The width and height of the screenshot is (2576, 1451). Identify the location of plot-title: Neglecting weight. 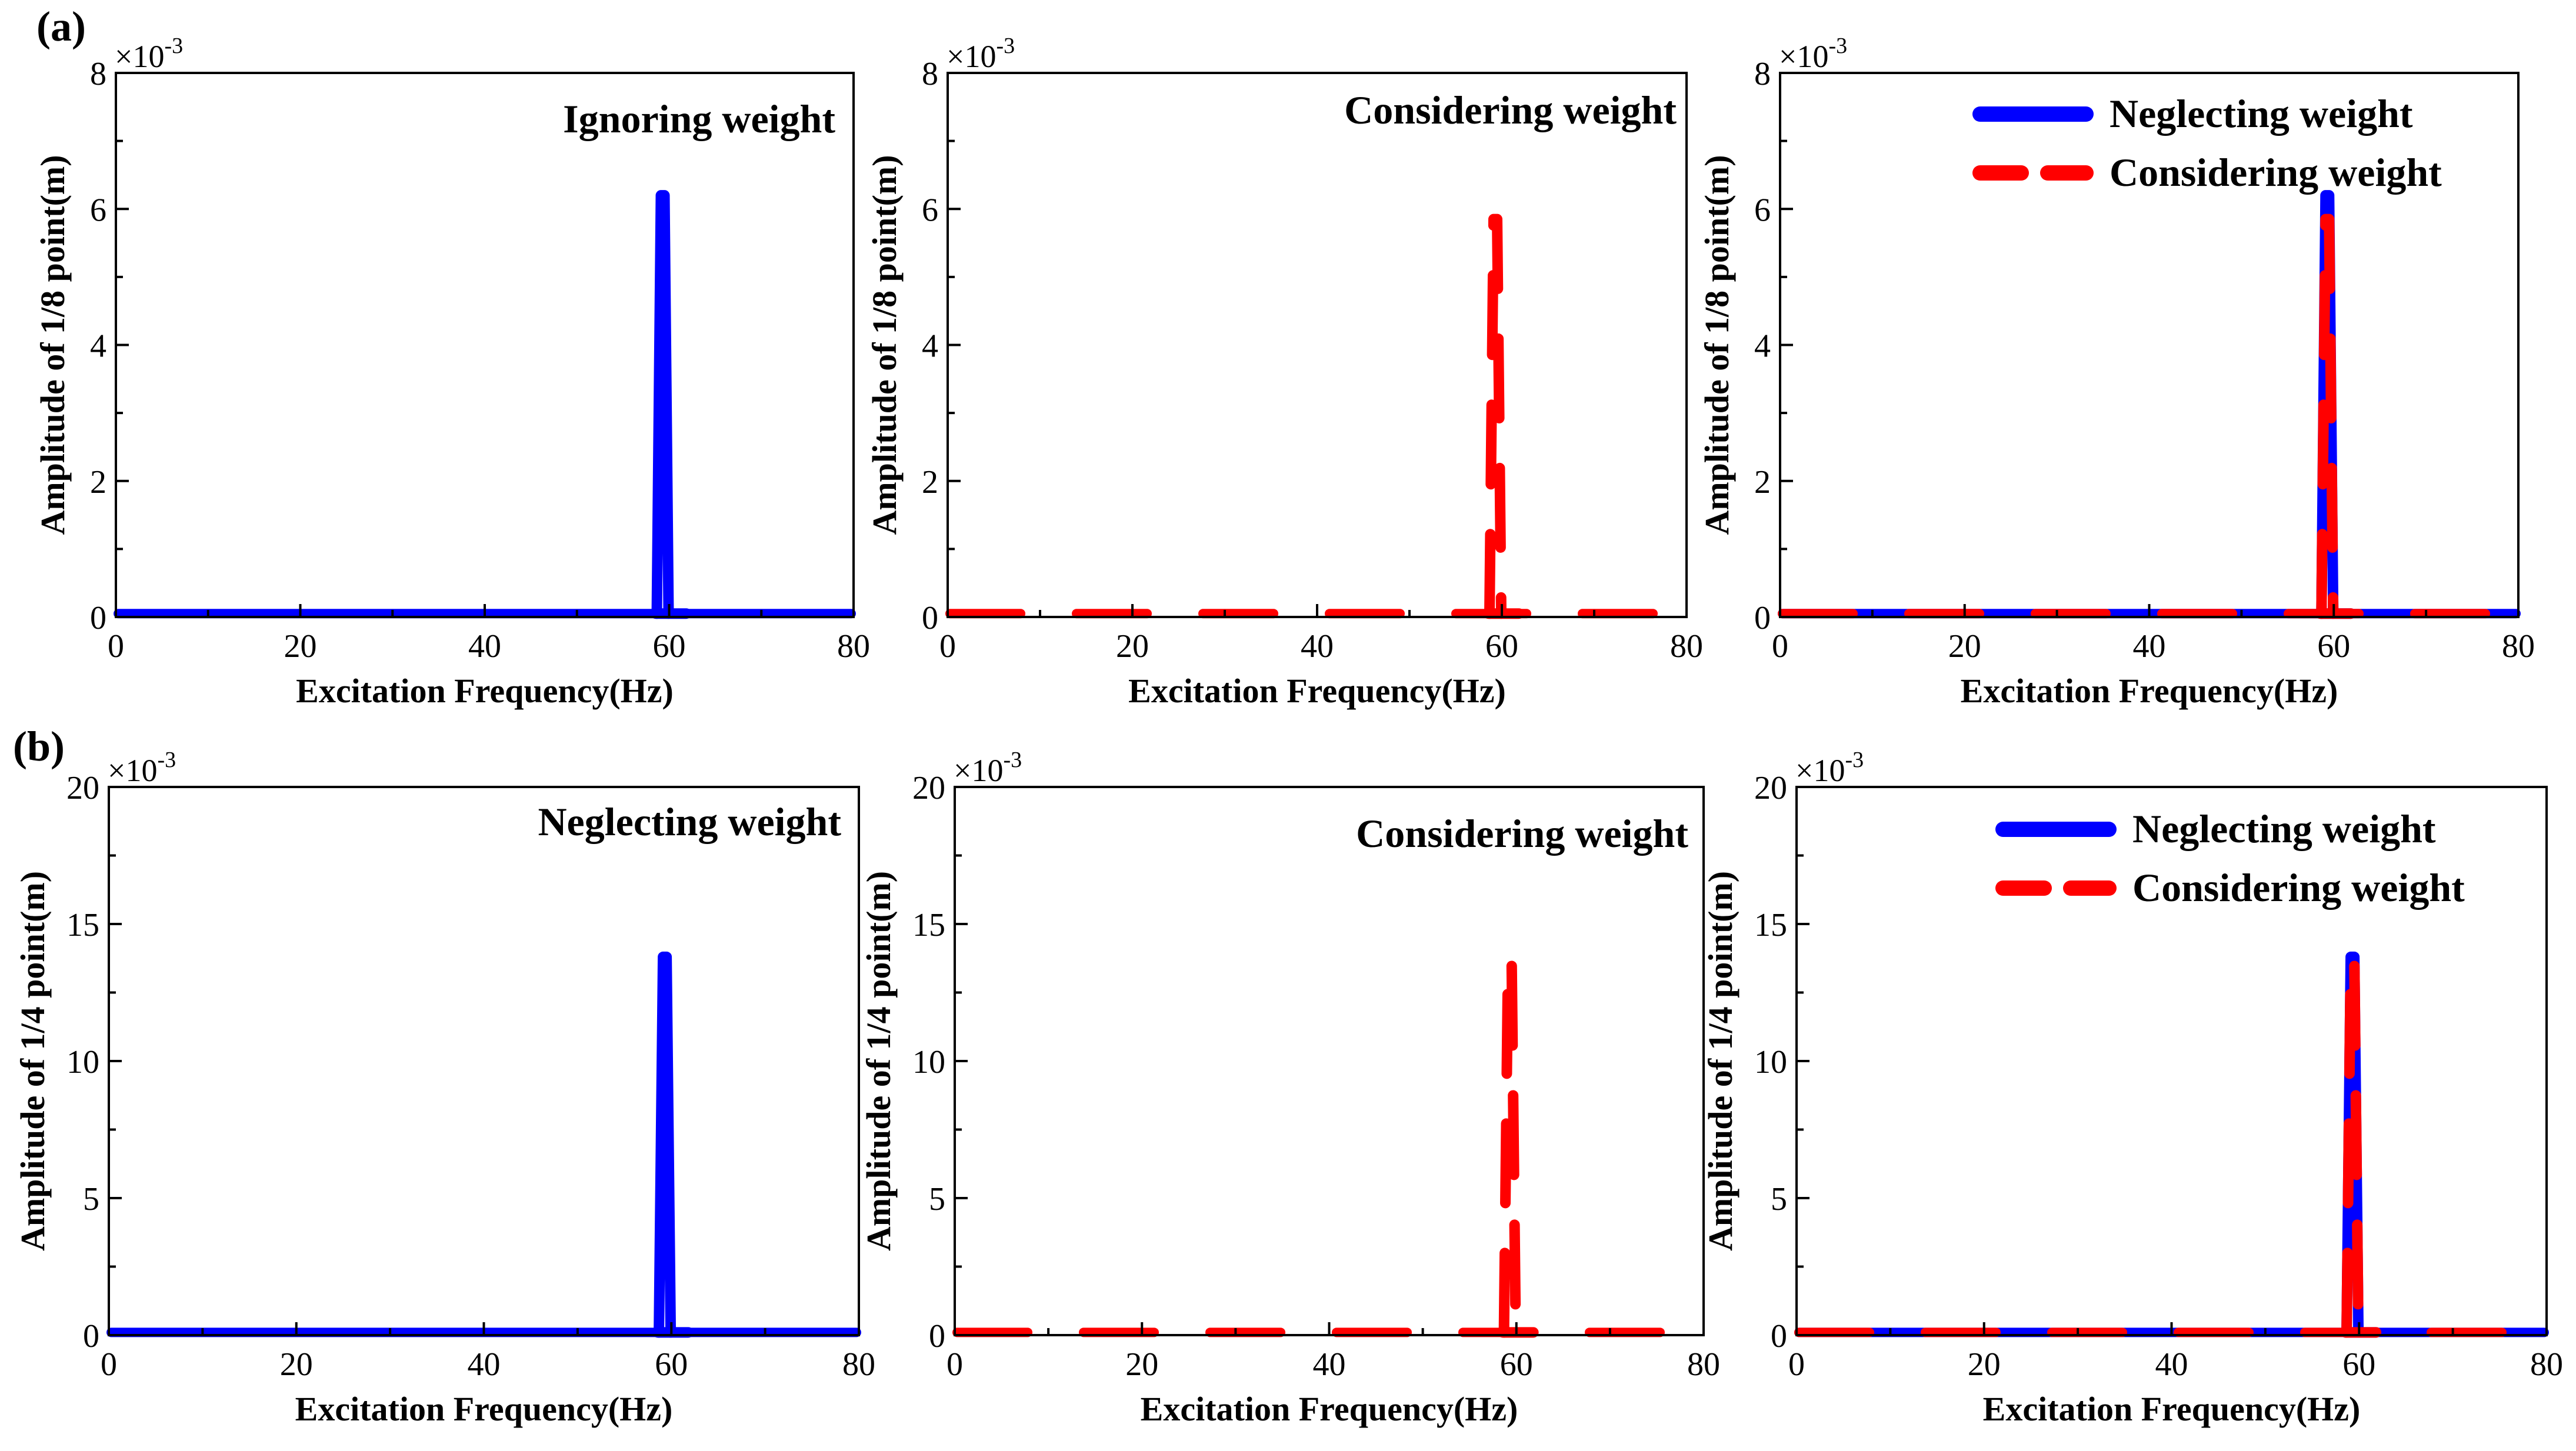
(689, 821).